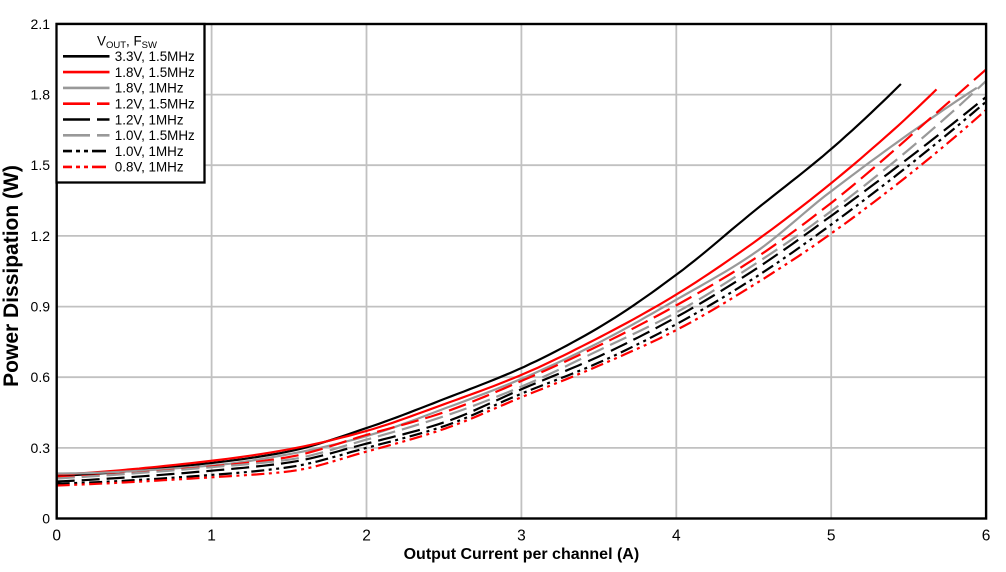 The image size is (1006, 572). I want to click on svg-text: 1.2V, 1.5MHz, so click(155, 104).